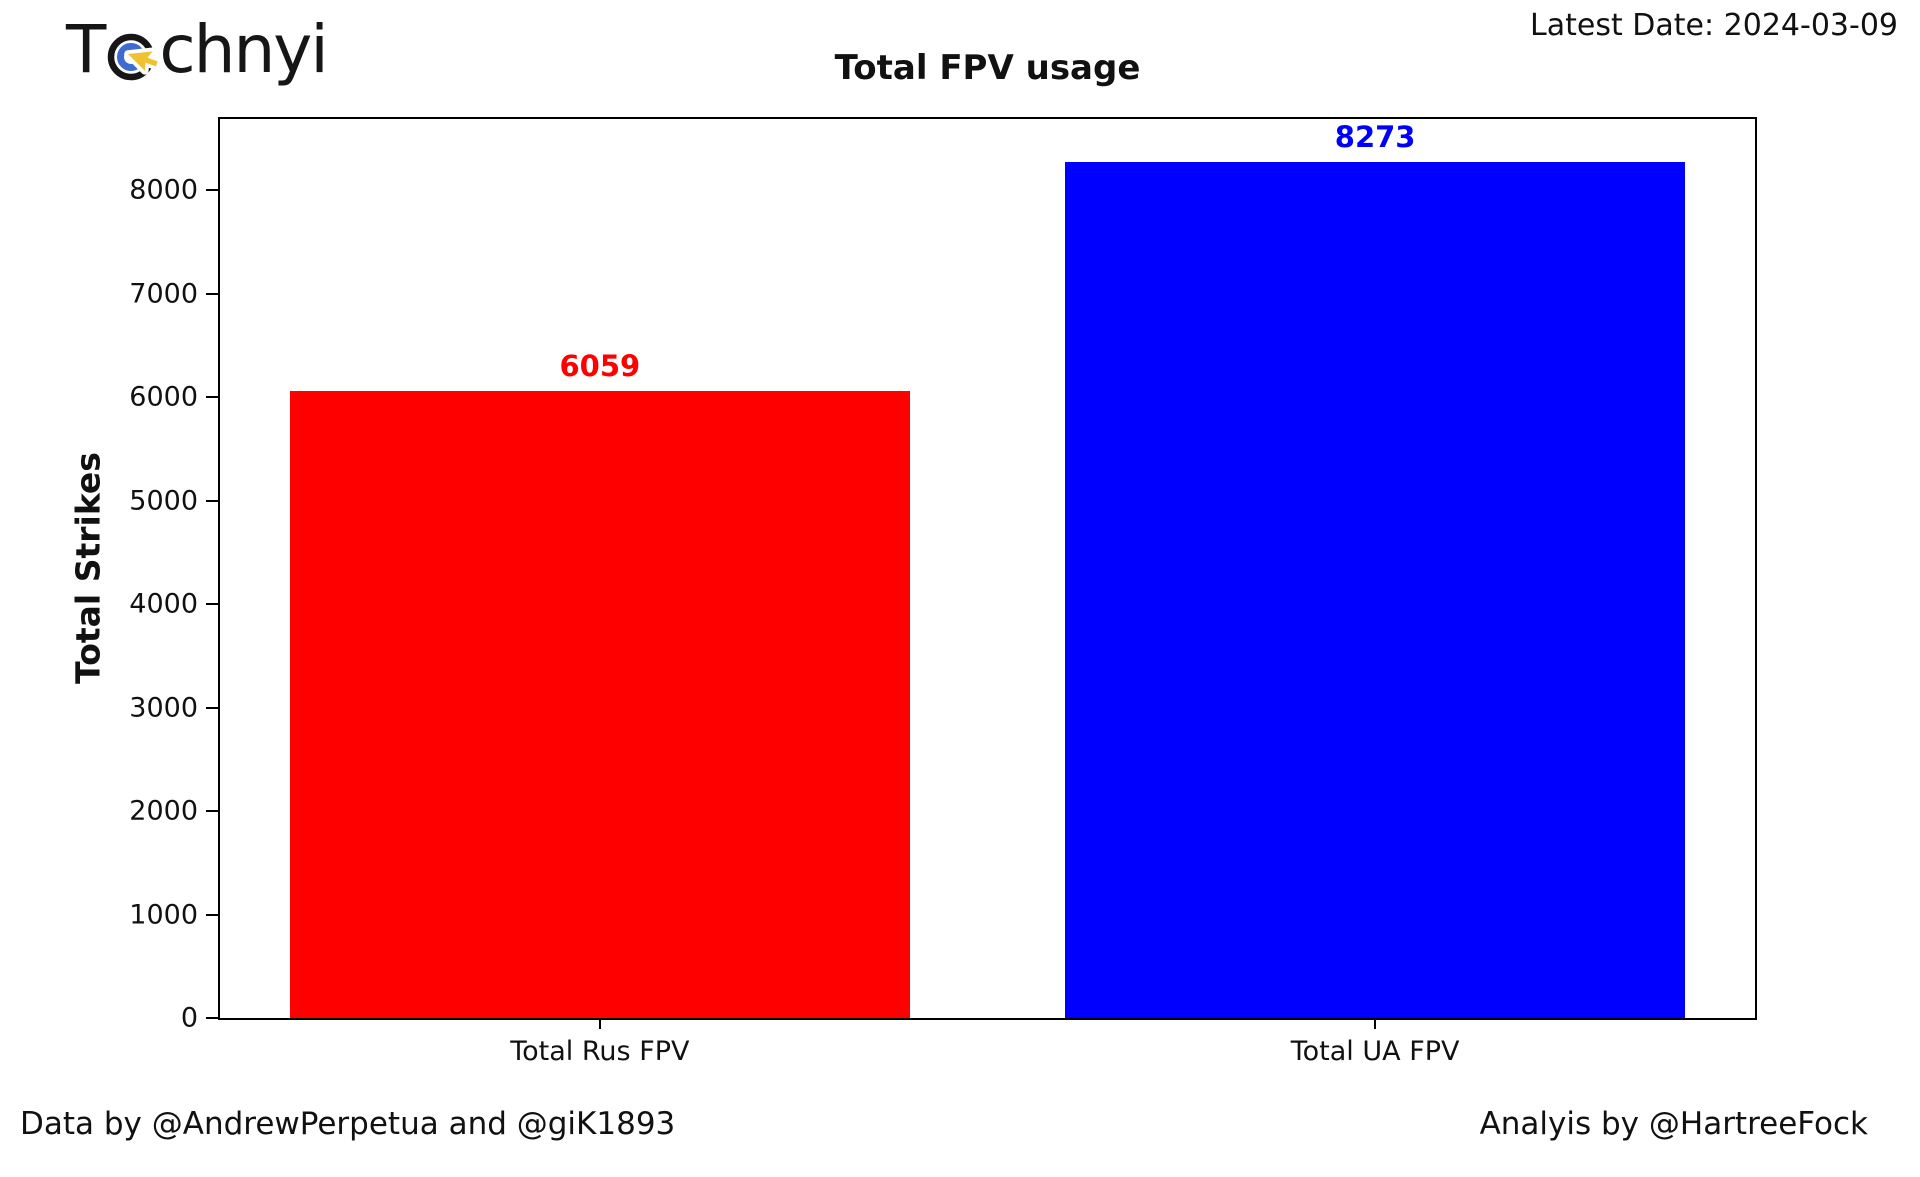  What do you see at coordinates (133, 57) in the screenshot?
I see `cursor-target-icon` at bounding box center [133, 57].